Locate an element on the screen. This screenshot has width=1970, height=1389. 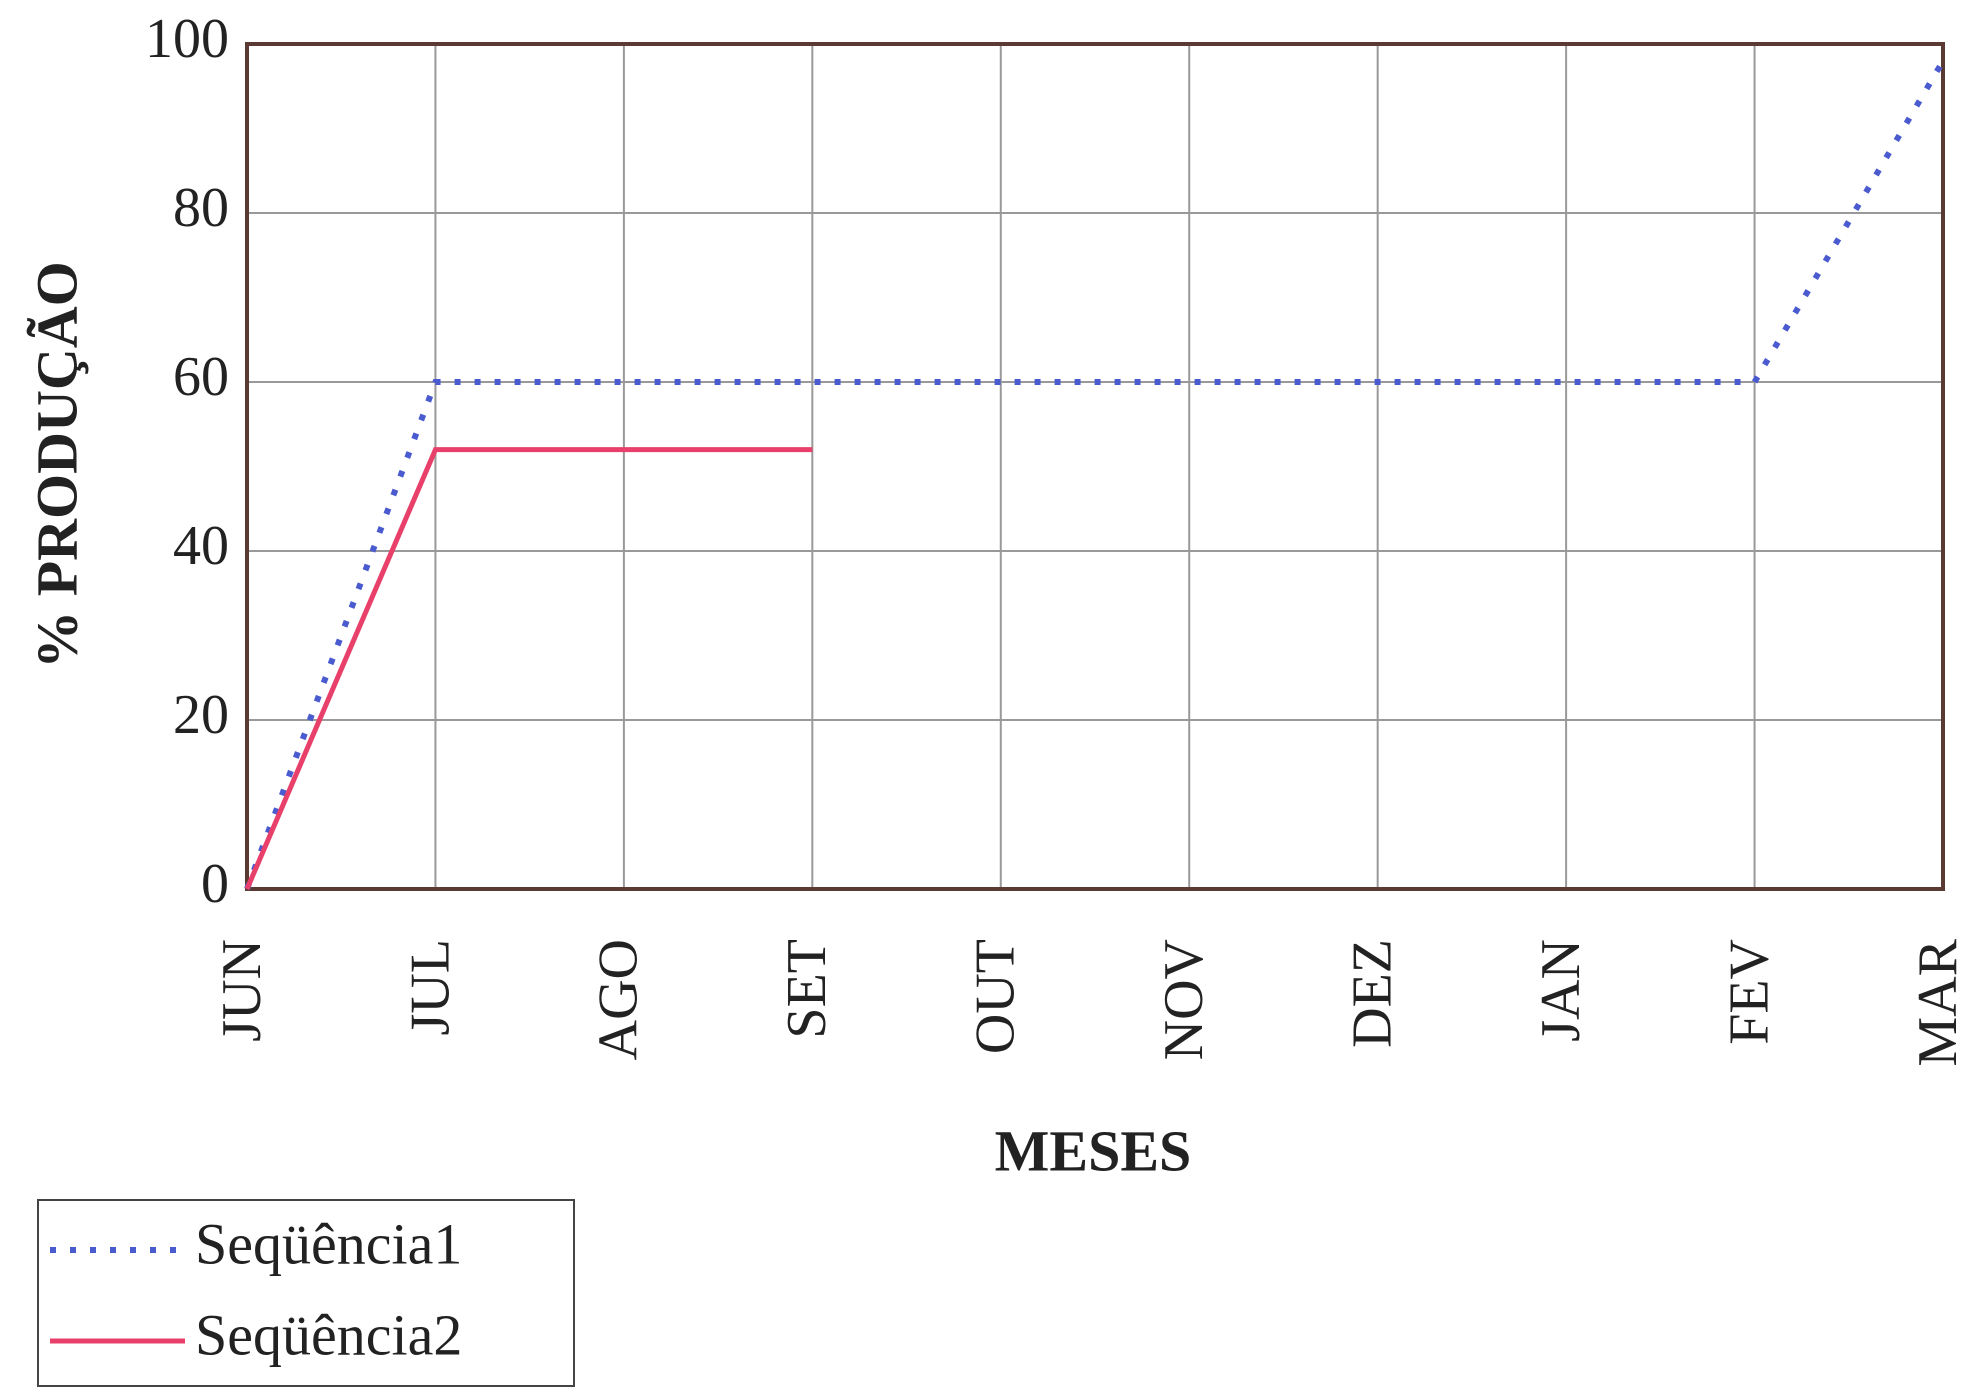
x-axis-title: MESES is located at coordinates (1093, 1150).